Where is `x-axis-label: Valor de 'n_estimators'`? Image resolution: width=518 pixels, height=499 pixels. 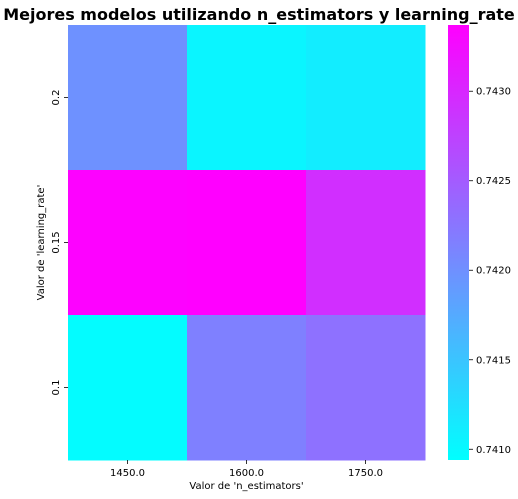 x-axis-label: Valor de 'n_estimators' is located at coordinates (246, 486).